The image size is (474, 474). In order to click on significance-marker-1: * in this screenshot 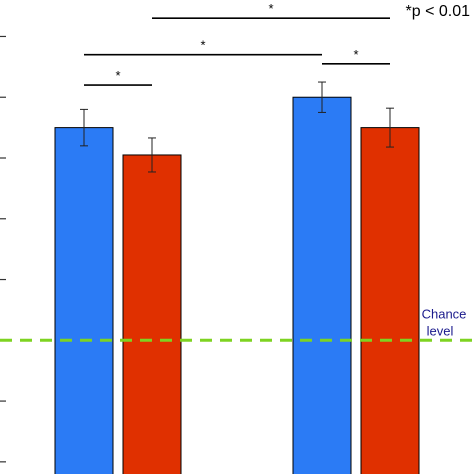, I will do `click(117, 75)`.